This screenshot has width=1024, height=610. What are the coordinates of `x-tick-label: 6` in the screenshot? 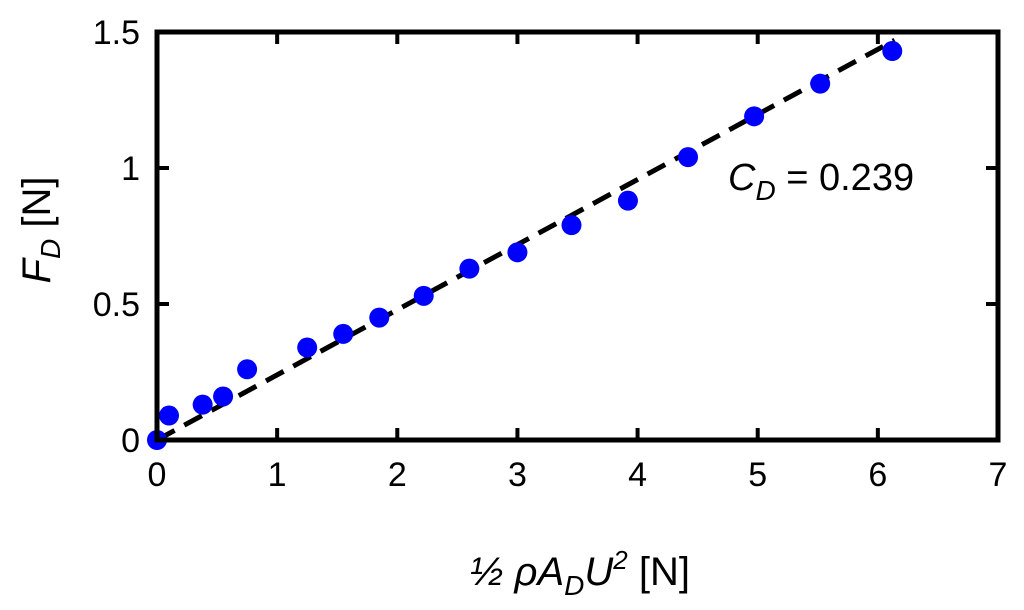 It's located at (877, 475).